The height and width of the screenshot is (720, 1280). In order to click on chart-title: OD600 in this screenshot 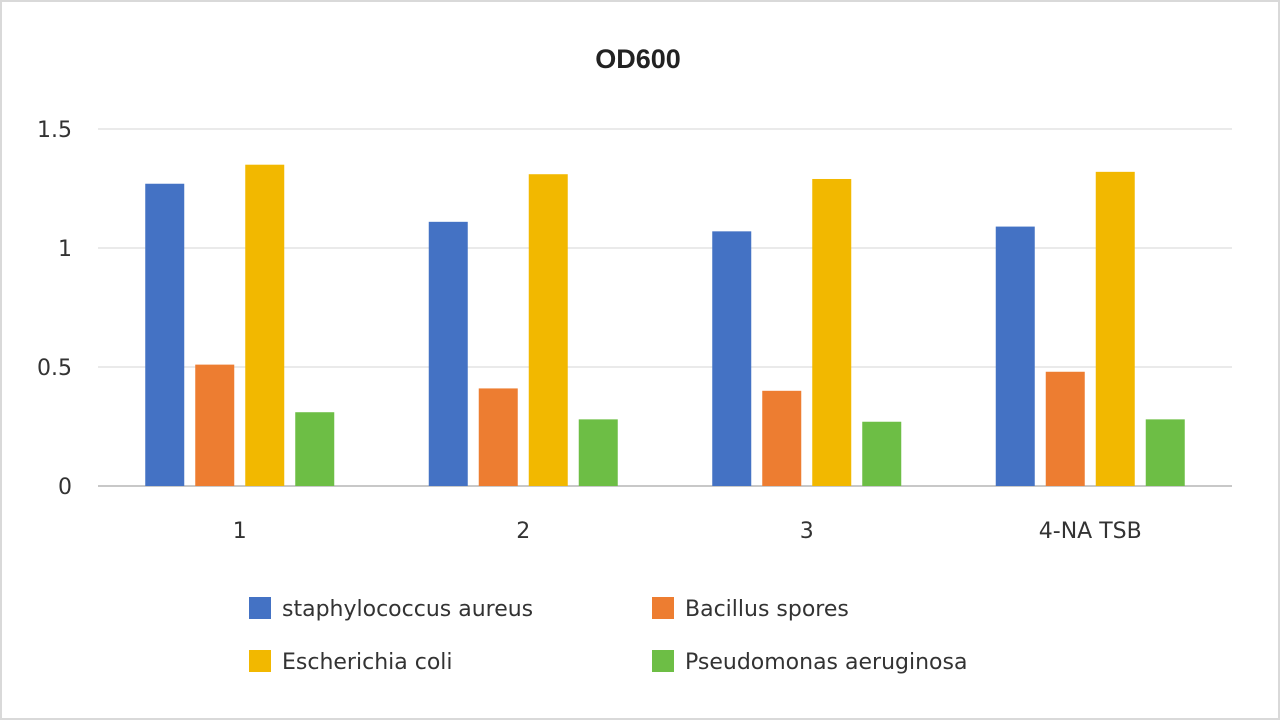, I will do `click(638, 59)`.